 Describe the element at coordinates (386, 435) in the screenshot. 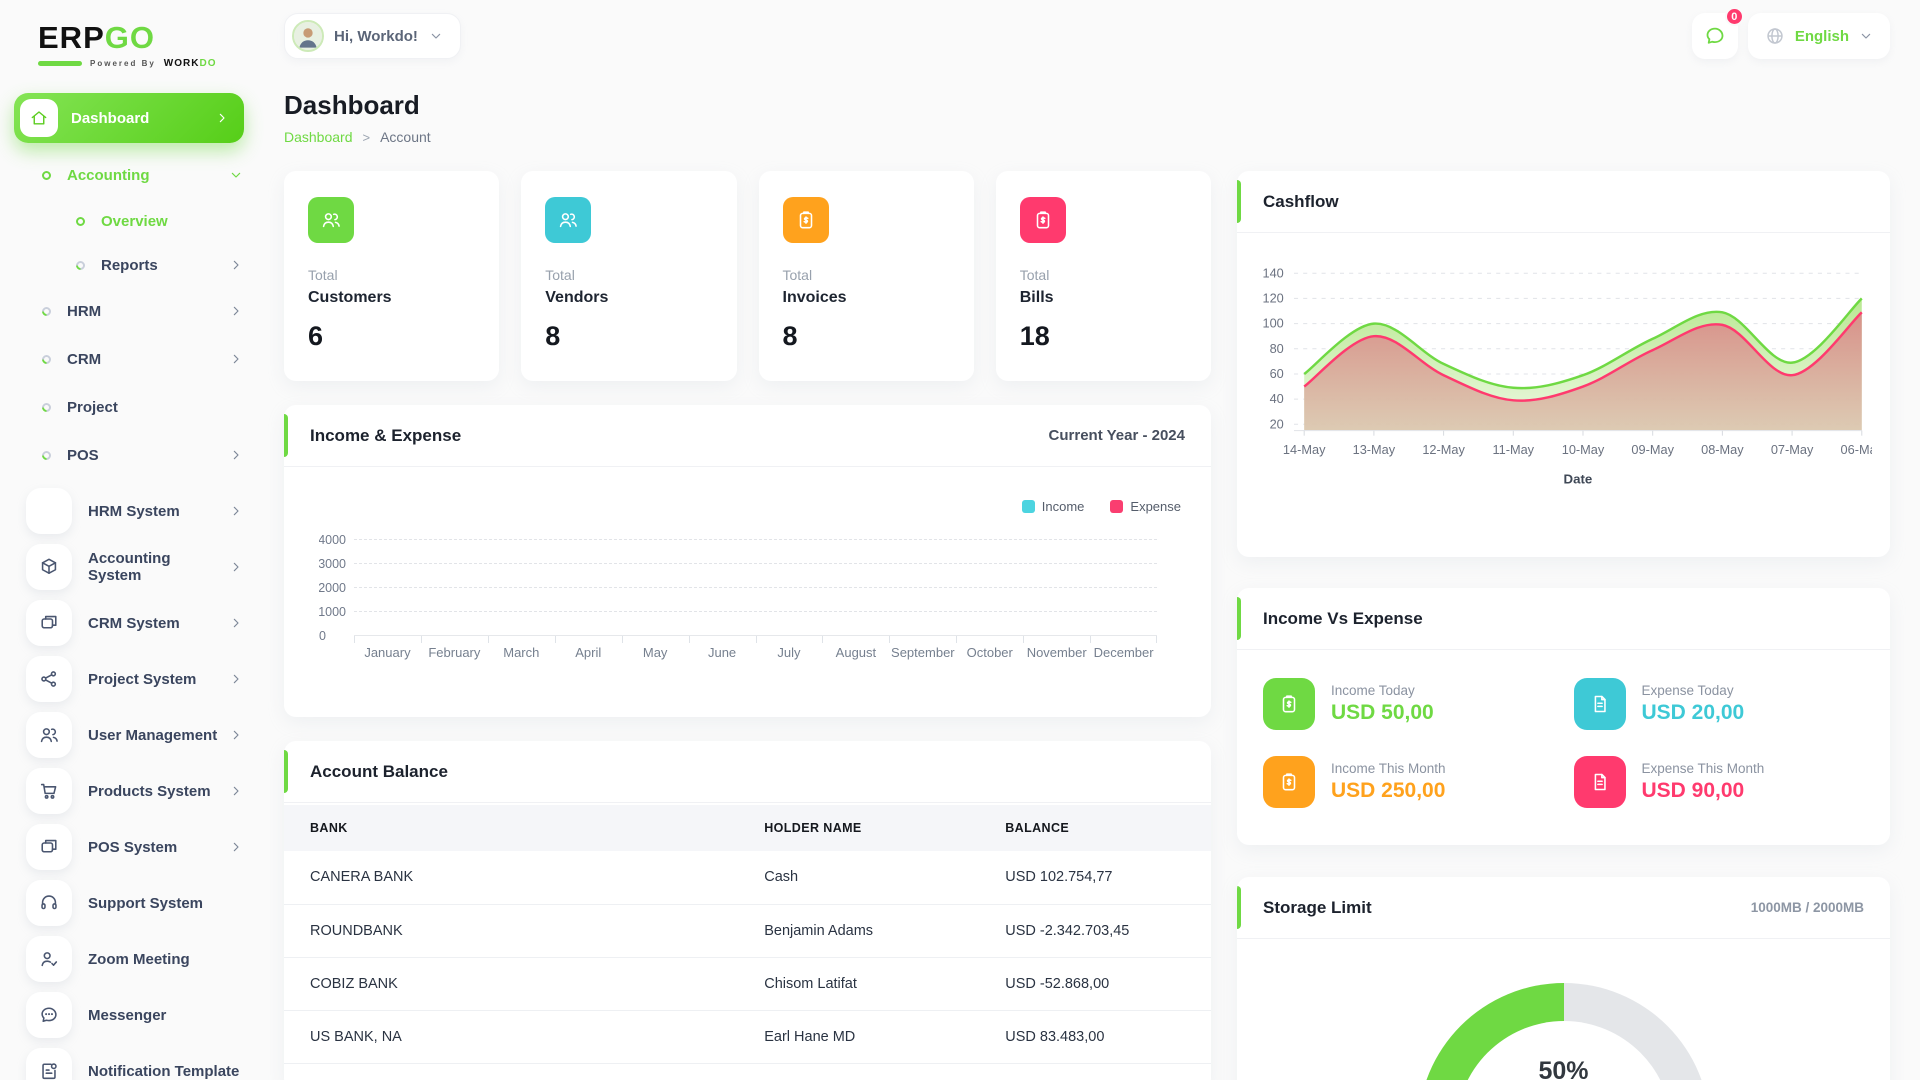

I see `income-expense-title: Income & Expense` at that location.